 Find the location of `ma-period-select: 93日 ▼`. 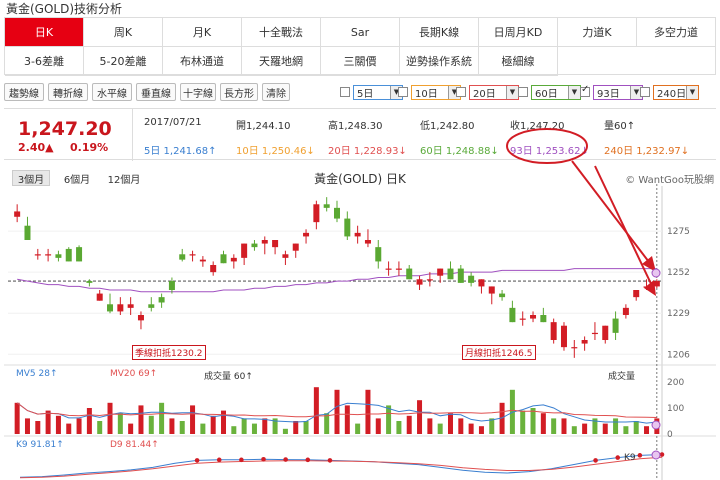

ma-period-select: 93日 ▼ is located at coordinates (618, 92).